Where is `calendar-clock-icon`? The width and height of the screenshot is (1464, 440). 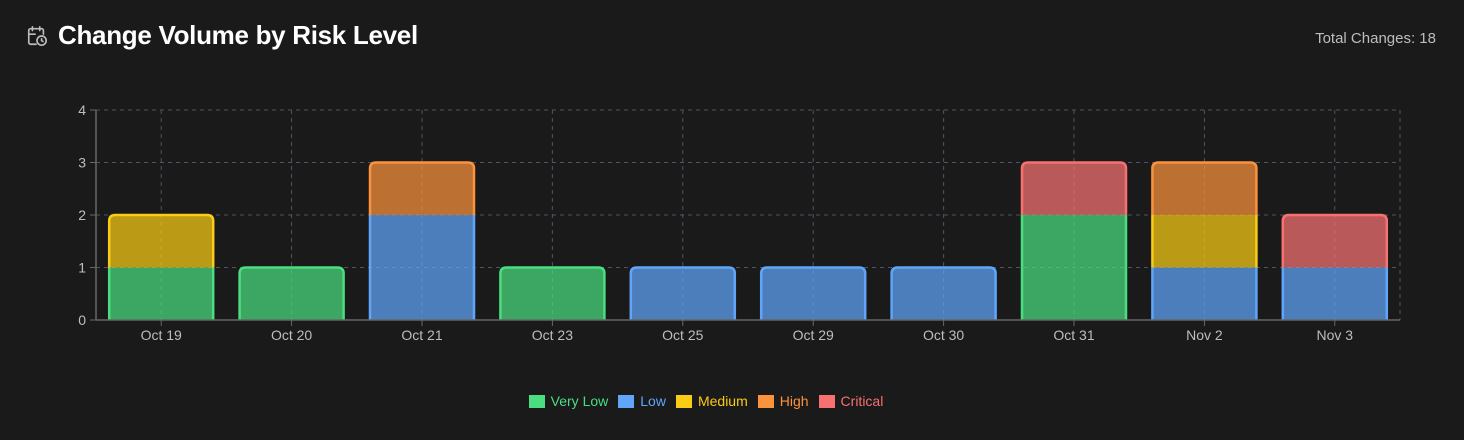 calendar-clock-icon is located at coordinates (37, 35).